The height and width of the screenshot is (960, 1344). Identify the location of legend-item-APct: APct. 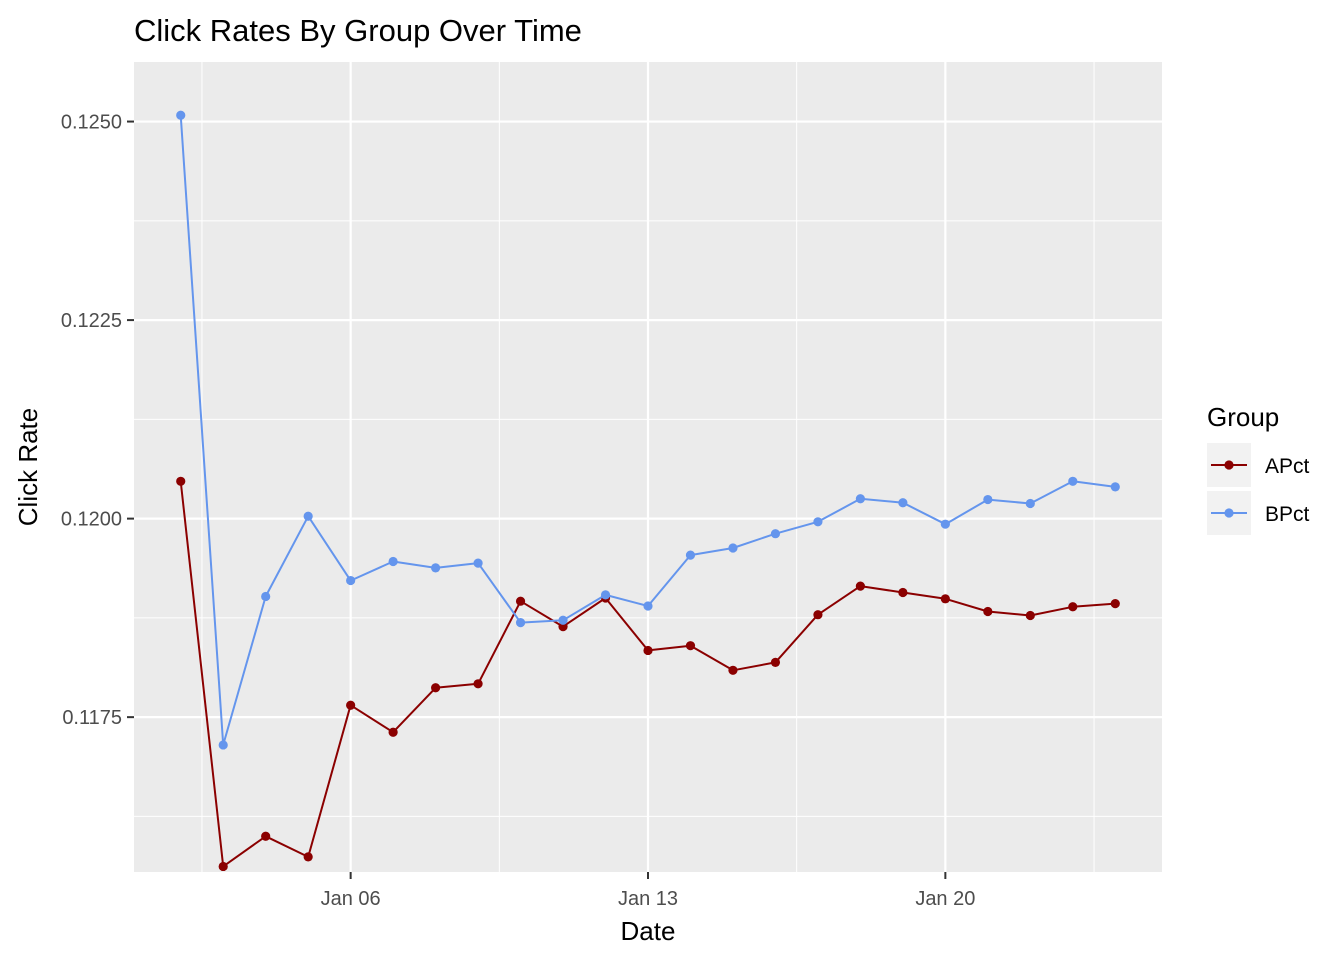
(1258, 465).